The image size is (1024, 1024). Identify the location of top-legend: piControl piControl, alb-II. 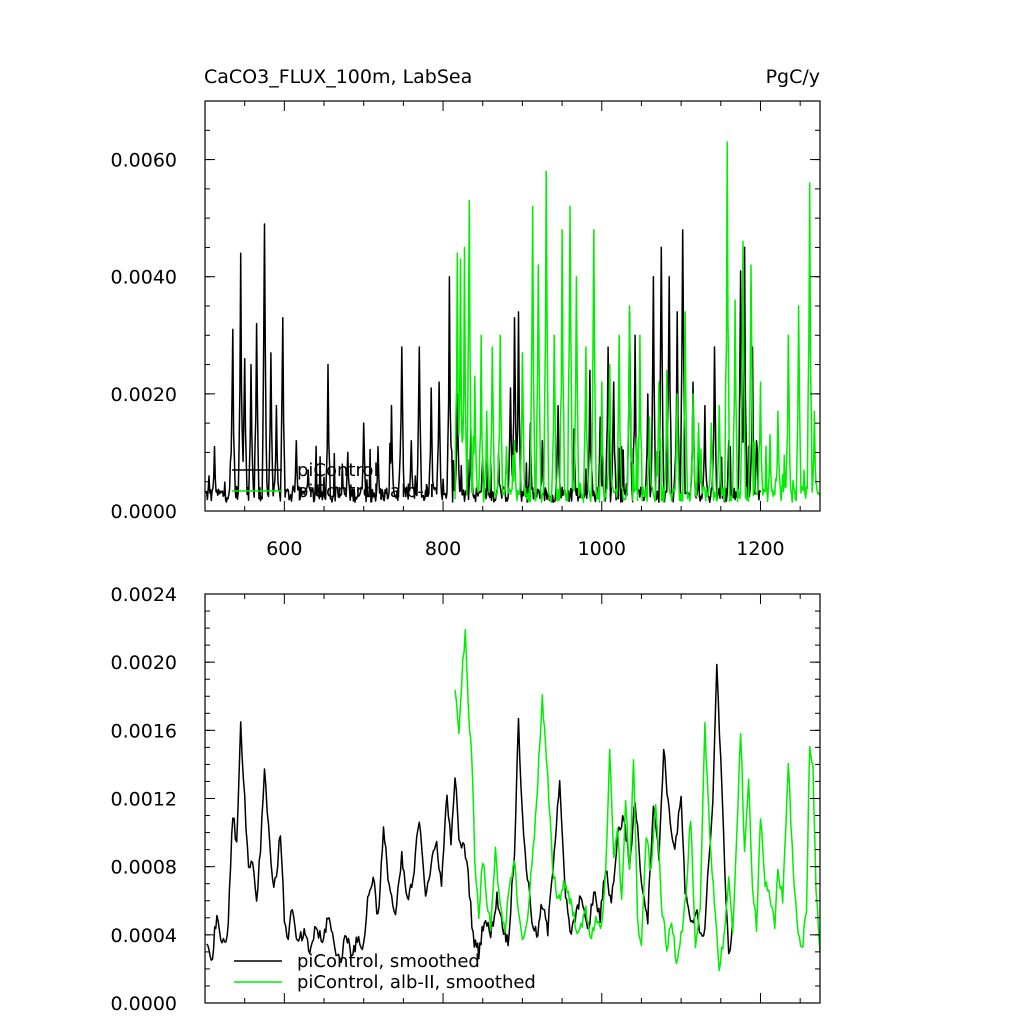
(333, 481).